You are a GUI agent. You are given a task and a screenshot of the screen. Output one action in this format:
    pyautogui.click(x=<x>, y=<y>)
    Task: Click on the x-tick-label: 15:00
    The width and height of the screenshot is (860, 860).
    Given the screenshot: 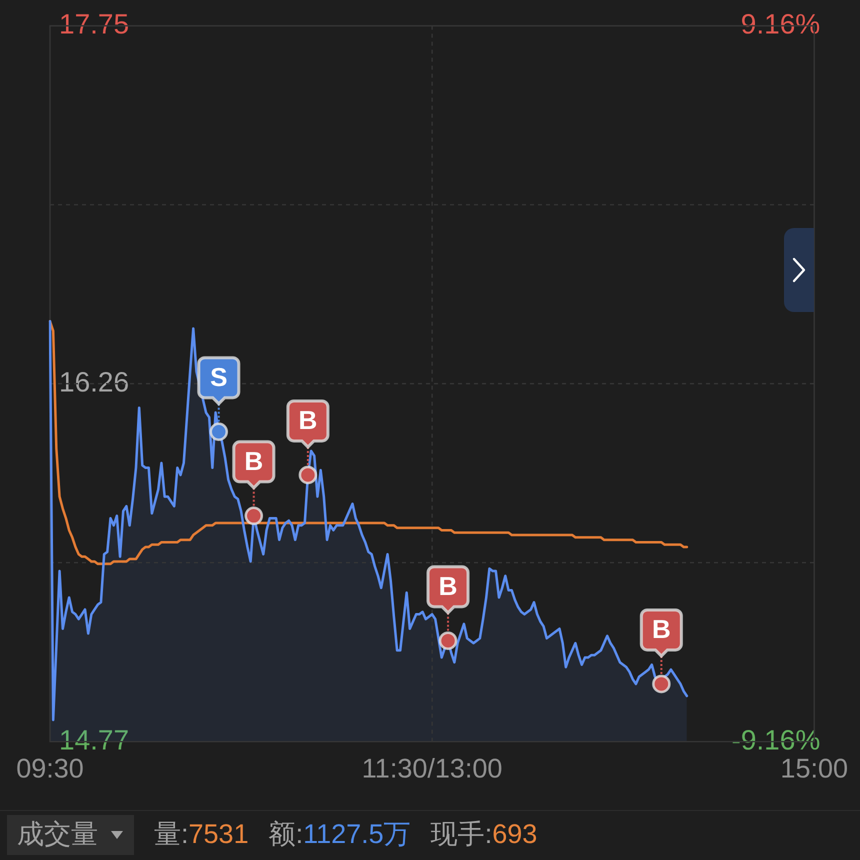 What is the action you would take?
    pyautogui.click(x=814, y=768)
    